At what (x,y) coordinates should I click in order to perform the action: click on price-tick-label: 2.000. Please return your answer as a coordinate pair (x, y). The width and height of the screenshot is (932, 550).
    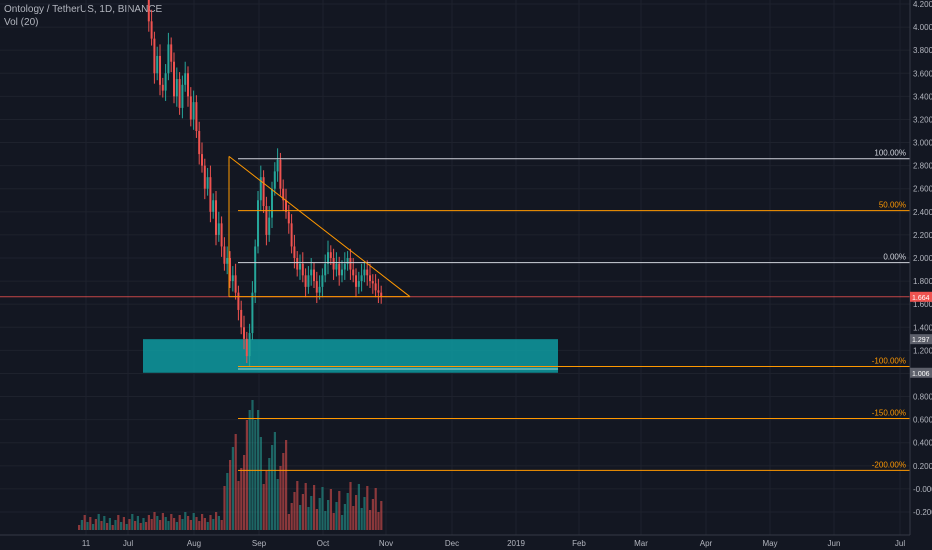
    Looking at the image, I should click on (922, 258).